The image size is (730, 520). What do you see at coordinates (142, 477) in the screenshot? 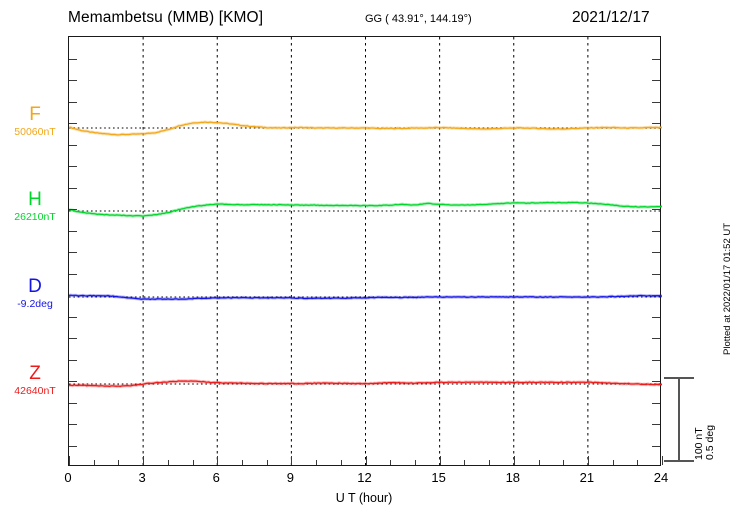
I see `x-tick-label: 3` at bounding box center [142, 477].